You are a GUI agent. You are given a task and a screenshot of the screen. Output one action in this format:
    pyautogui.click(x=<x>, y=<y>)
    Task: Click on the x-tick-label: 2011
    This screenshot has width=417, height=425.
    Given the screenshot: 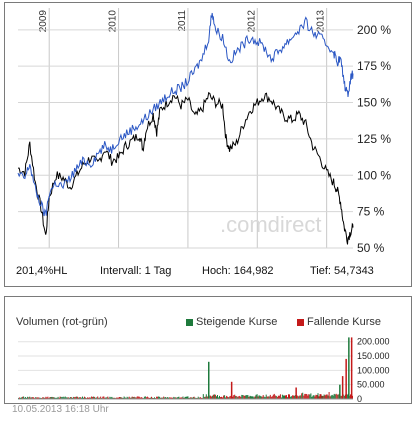 What is the action you would take?
    pyautogui.click(x=182, y=21)
    